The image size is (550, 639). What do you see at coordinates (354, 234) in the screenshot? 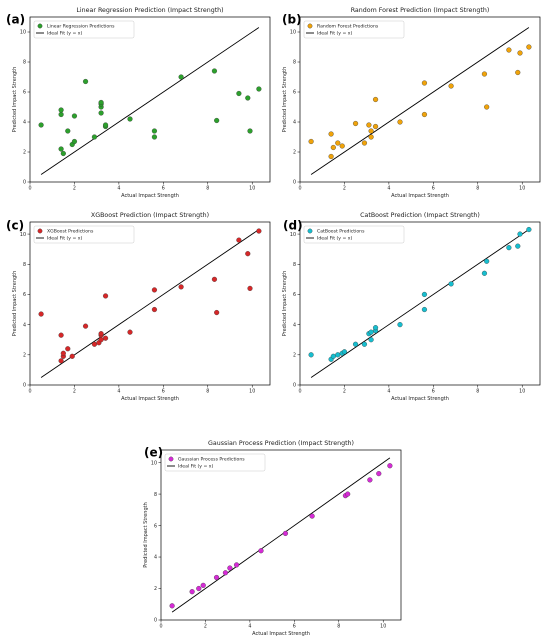
I see `legend-box` at bounding box center [354, 234].